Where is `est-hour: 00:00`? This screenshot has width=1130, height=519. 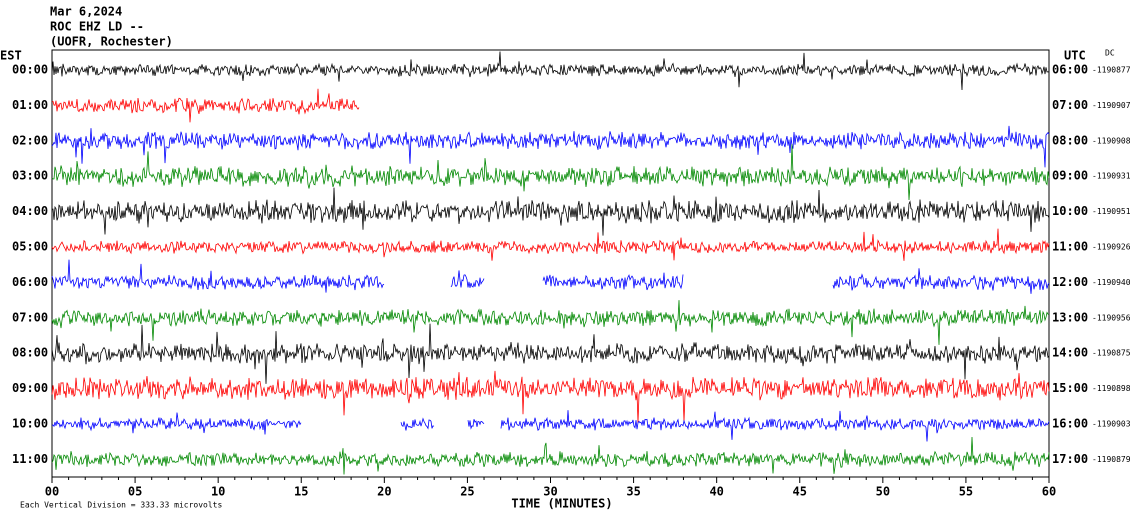
est-hour: 00:00 is located at coordinates (30, 70).